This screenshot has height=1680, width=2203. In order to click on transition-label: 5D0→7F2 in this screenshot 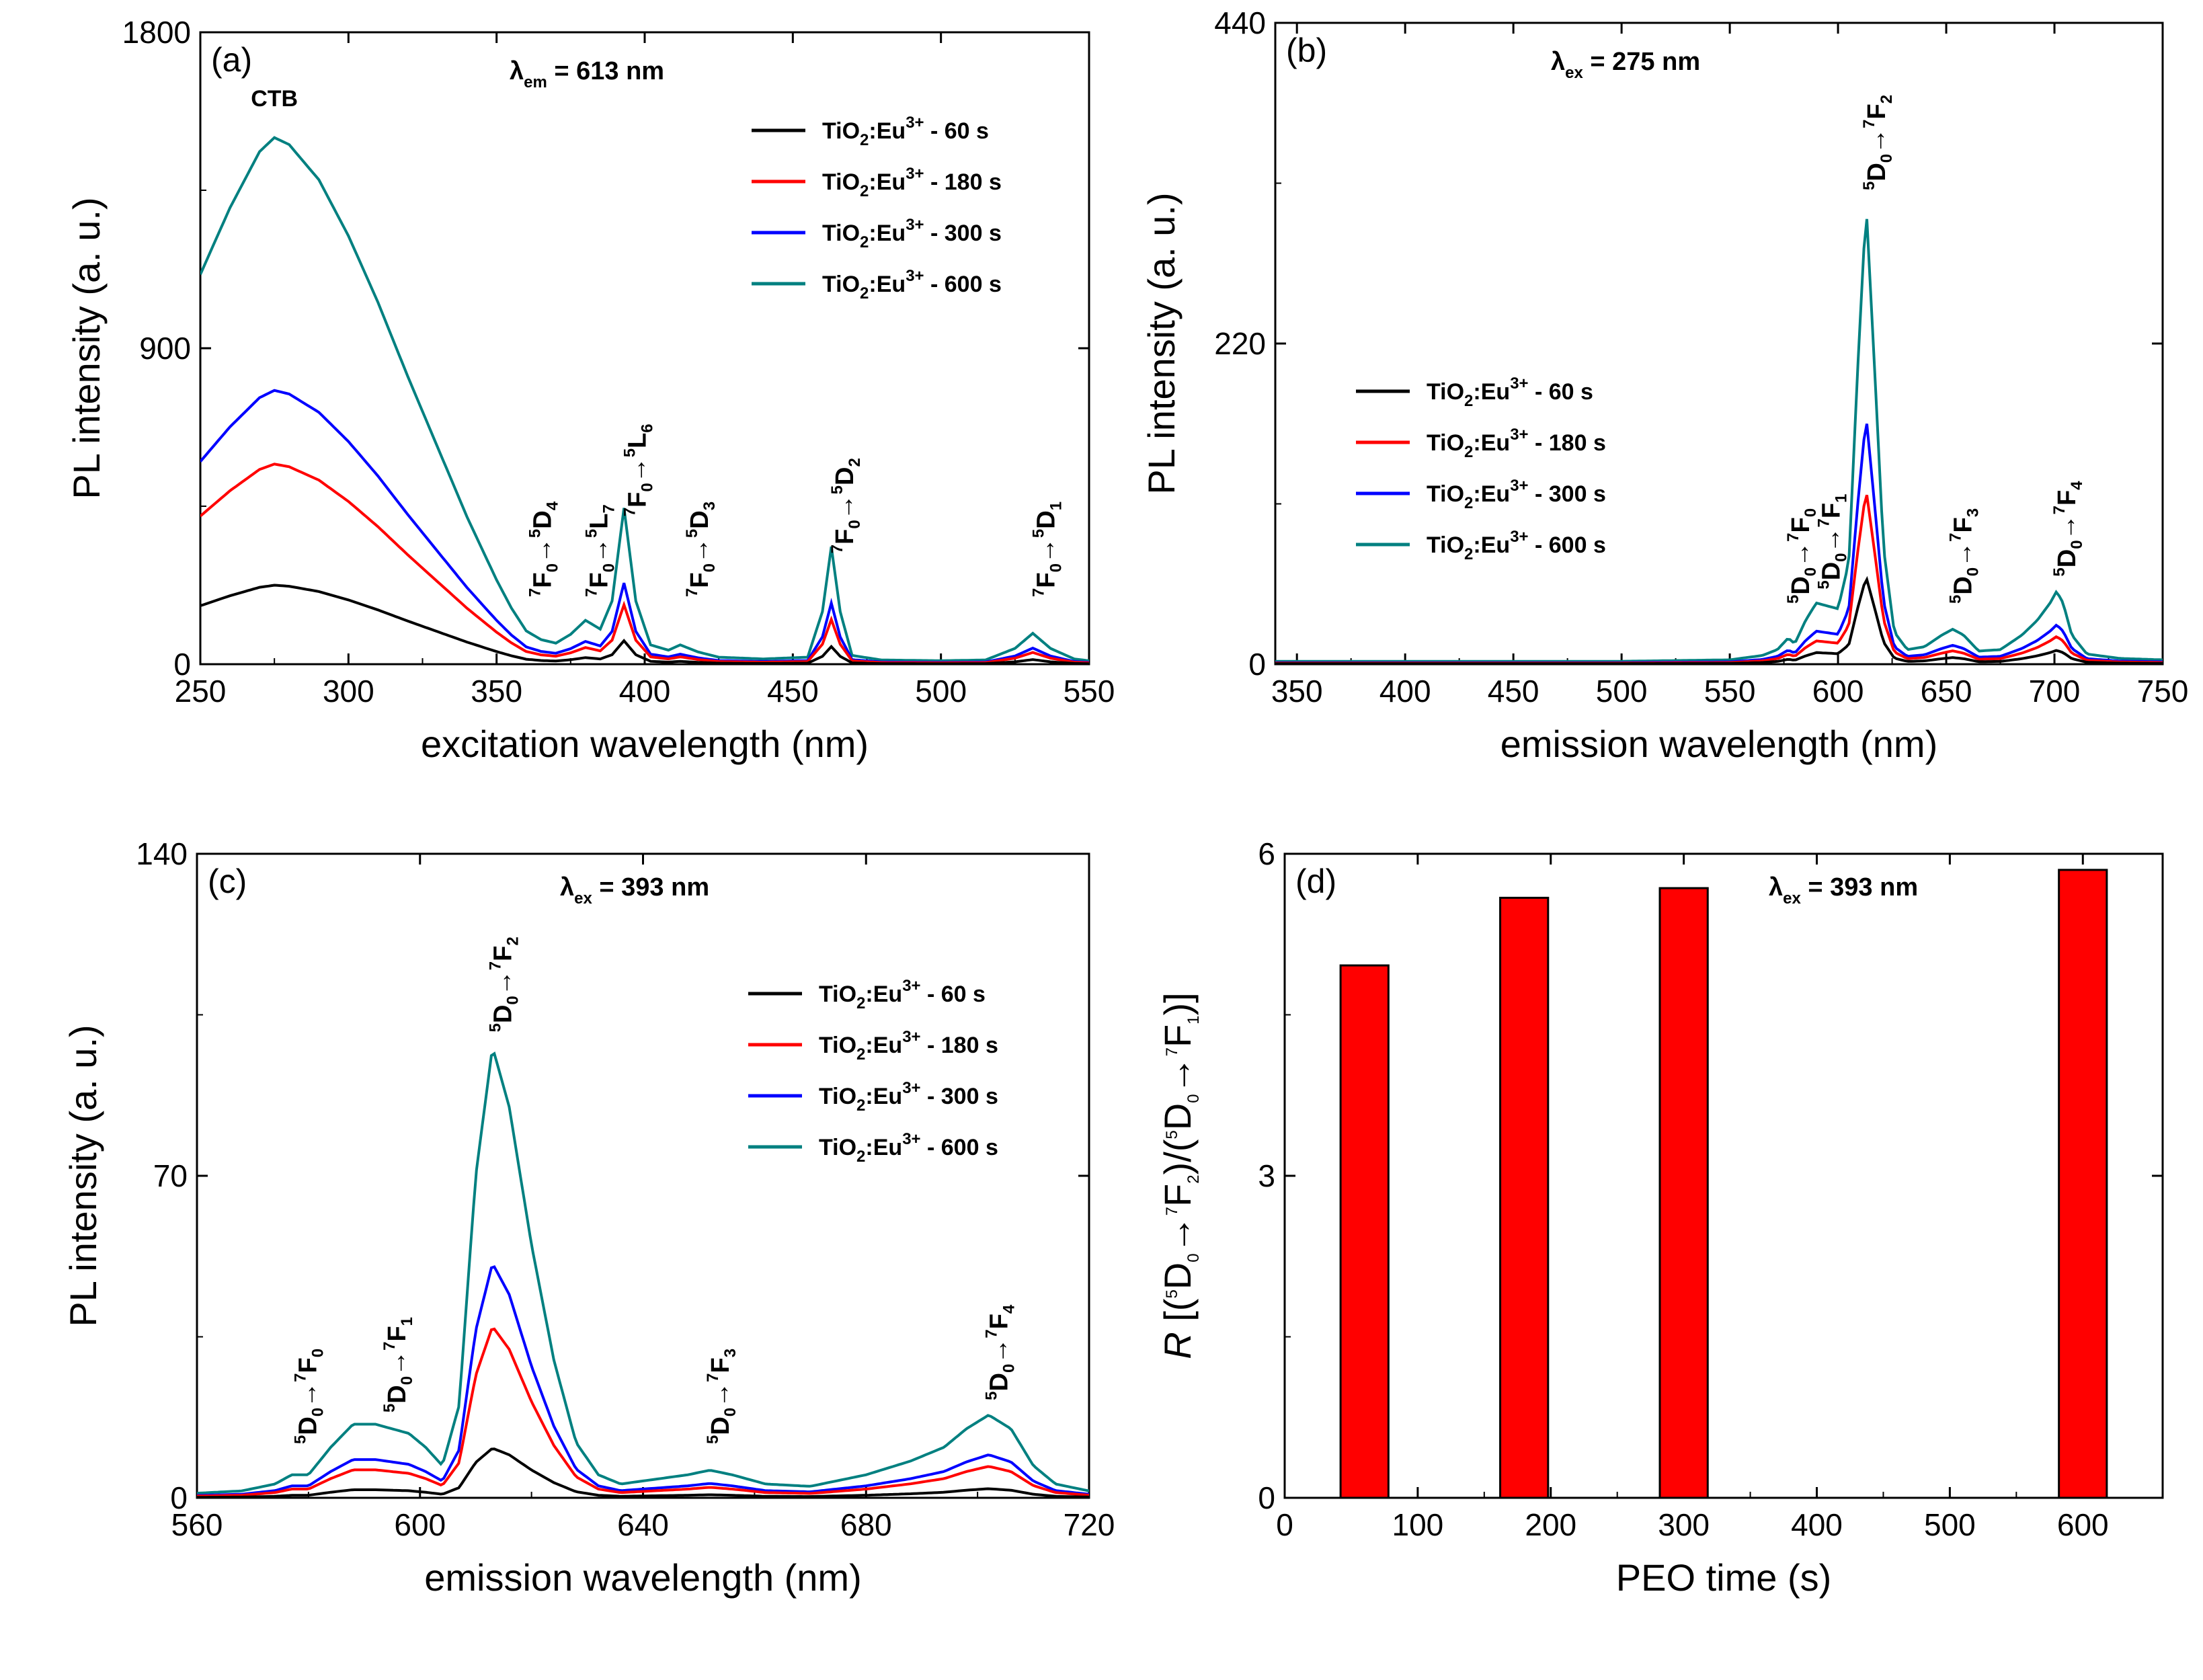, I will do `click(1878, 142)`.